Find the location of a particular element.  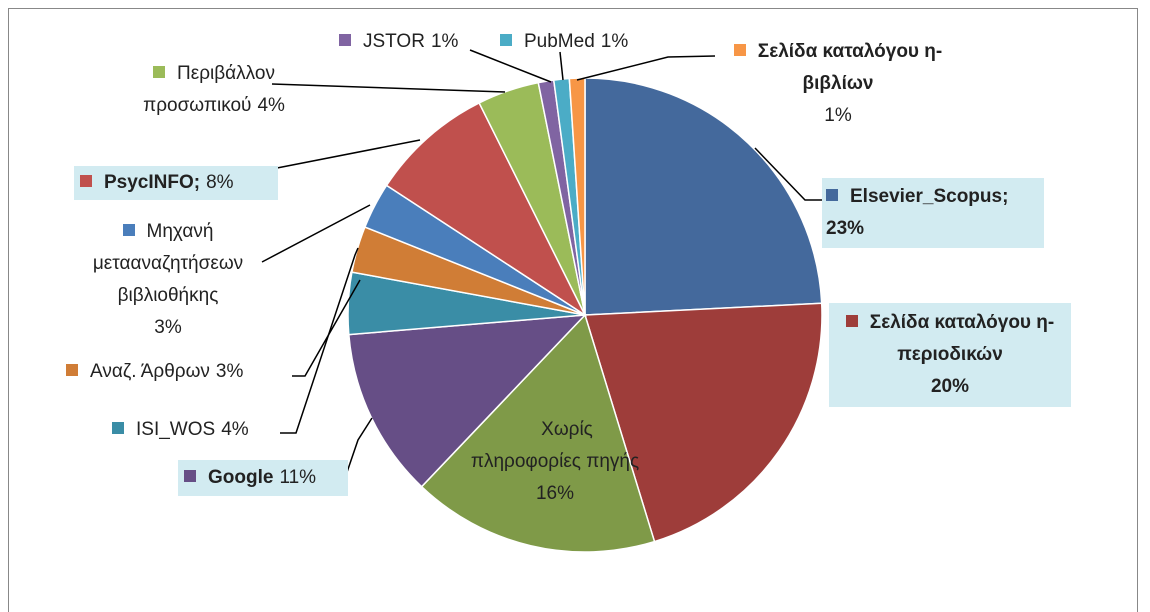

category-label: Σελίδα καταλόγου η-βιβλίων is located at coordinates (850, 67).